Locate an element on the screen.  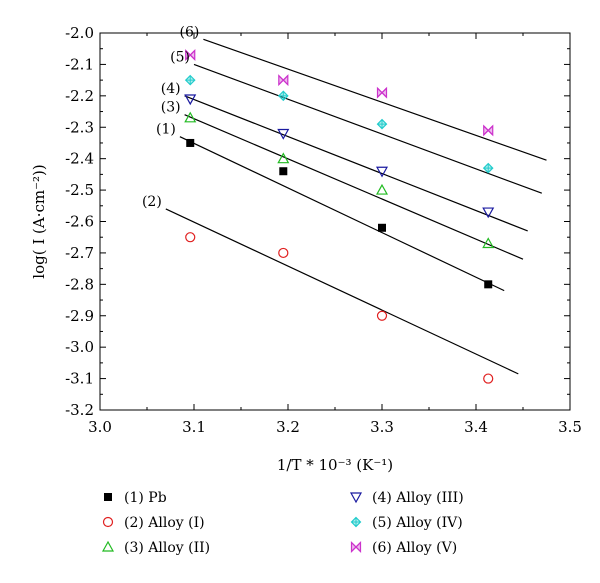
line-label-4: (4) is located at coordinates (171, 89).